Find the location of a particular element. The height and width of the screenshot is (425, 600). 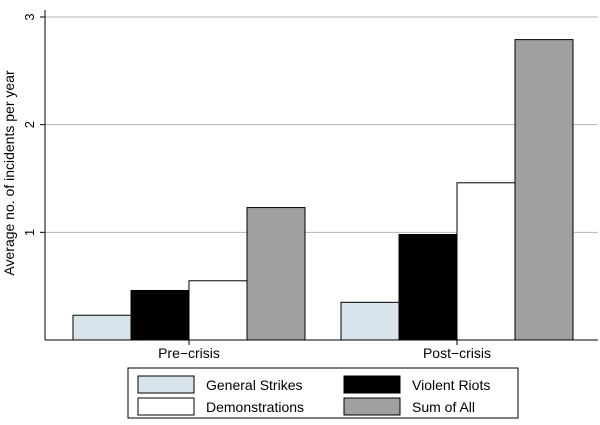

x-tick-label: Pre−crisis is located at coordinates (189, 353).